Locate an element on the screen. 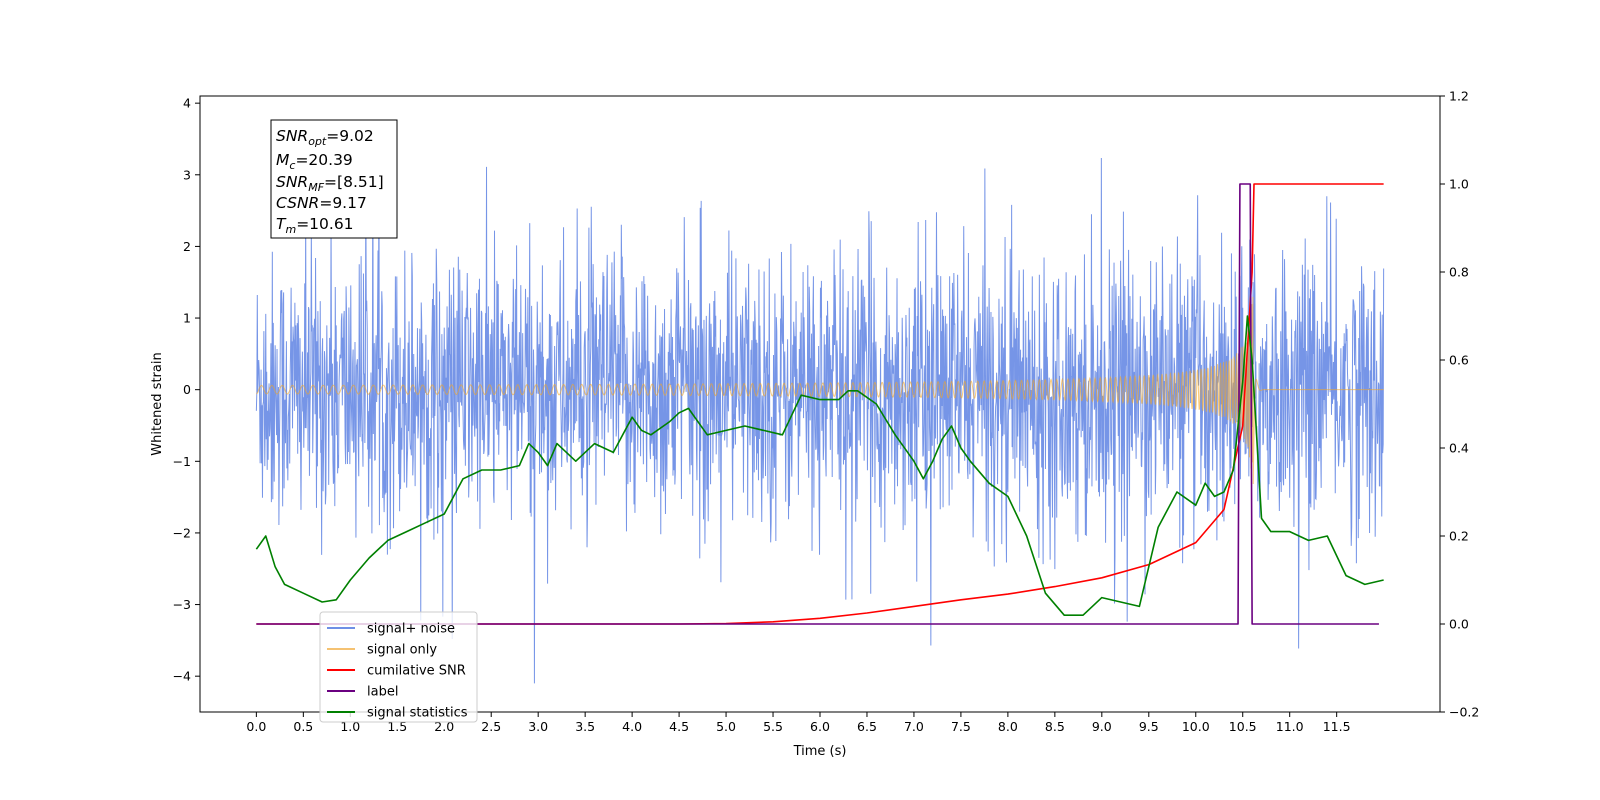  x-tick-label: 0.0 is located at coordinates (256, 726).